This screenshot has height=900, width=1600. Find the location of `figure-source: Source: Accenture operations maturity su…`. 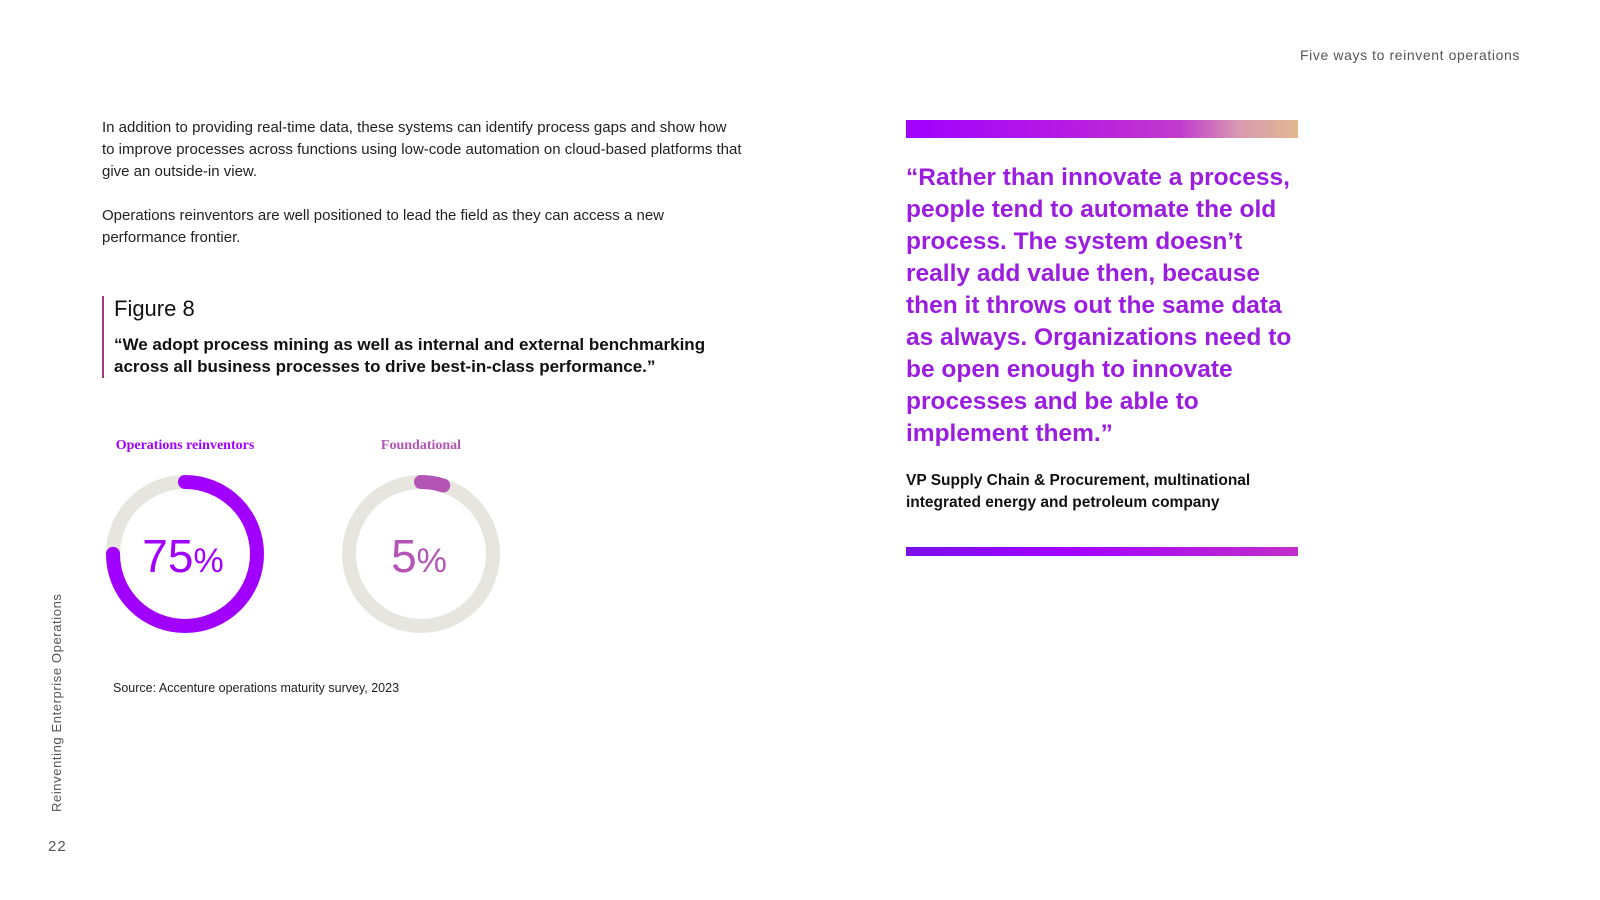

figure-source: Source: Accenture operations maturity su… is located at coordinates (256, 688).